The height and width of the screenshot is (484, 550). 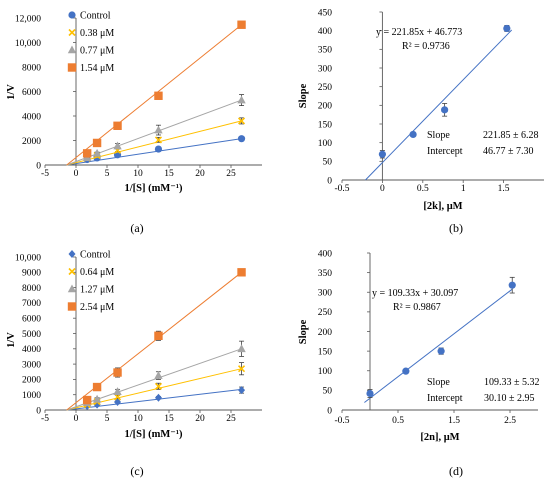 What do you see at coordinates (31, 335) in the screenshot?
I see `y-tick-label: 5000` at bounding box center [31, 335].